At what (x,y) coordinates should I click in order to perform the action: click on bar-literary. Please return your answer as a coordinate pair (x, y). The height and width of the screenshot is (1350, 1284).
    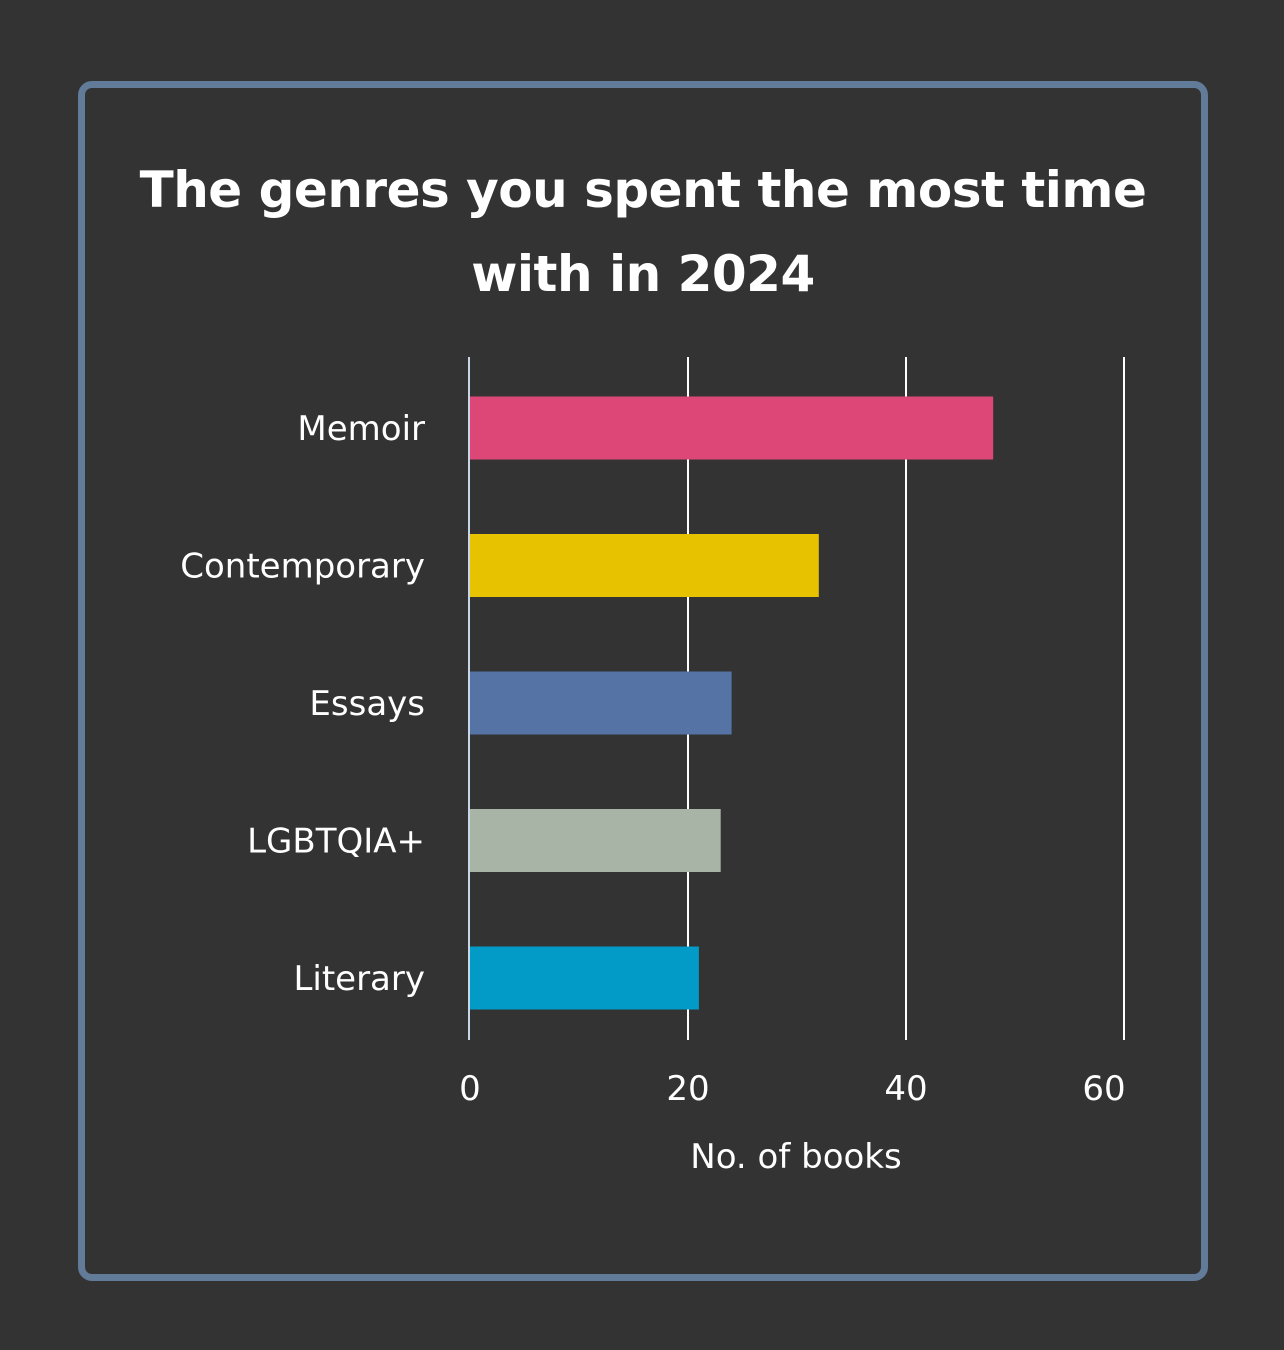
    Looking at the image, I should click on (584, 978).